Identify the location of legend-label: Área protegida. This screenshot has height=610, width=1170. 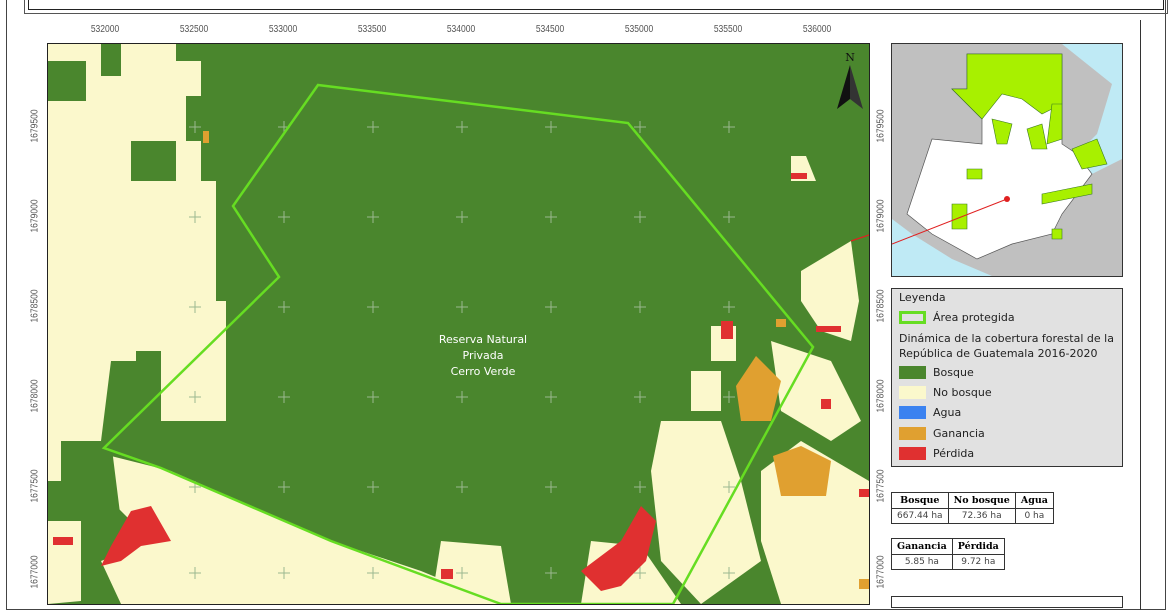
(974, 317).